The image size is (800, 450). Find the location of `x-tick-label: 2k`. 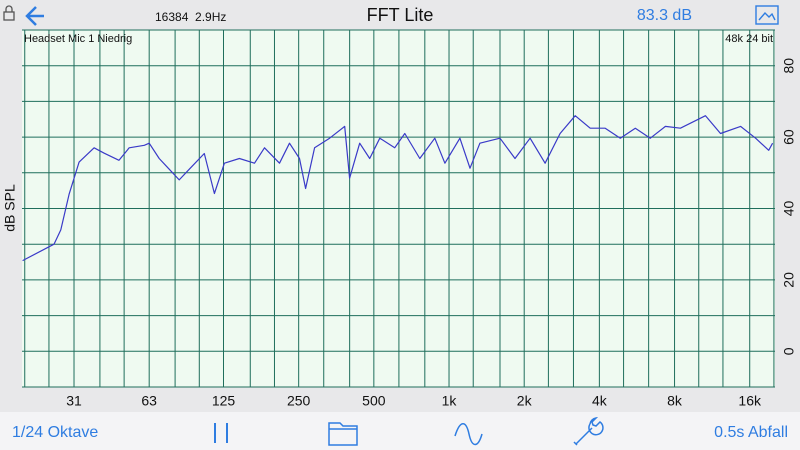

x-tick-label: 2k is located at coordinates (525, 401).